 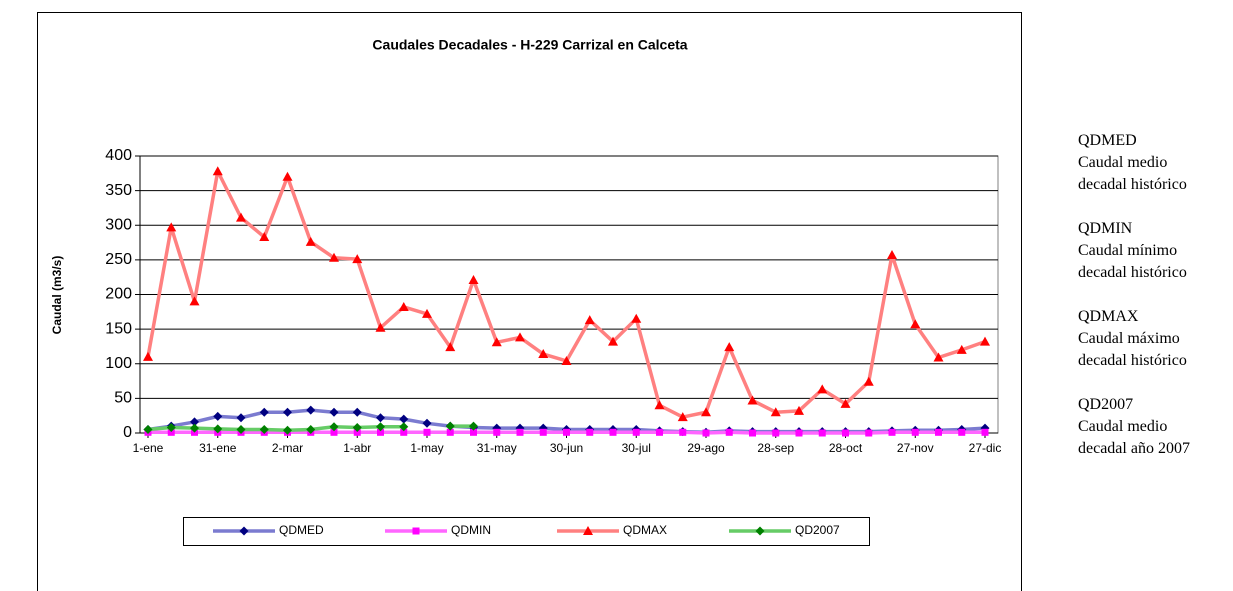 What do you see at coordinates (357, 448) in the screenshot?
I see `x-tick-label: 1-abr` at bounding box center [357, 448].